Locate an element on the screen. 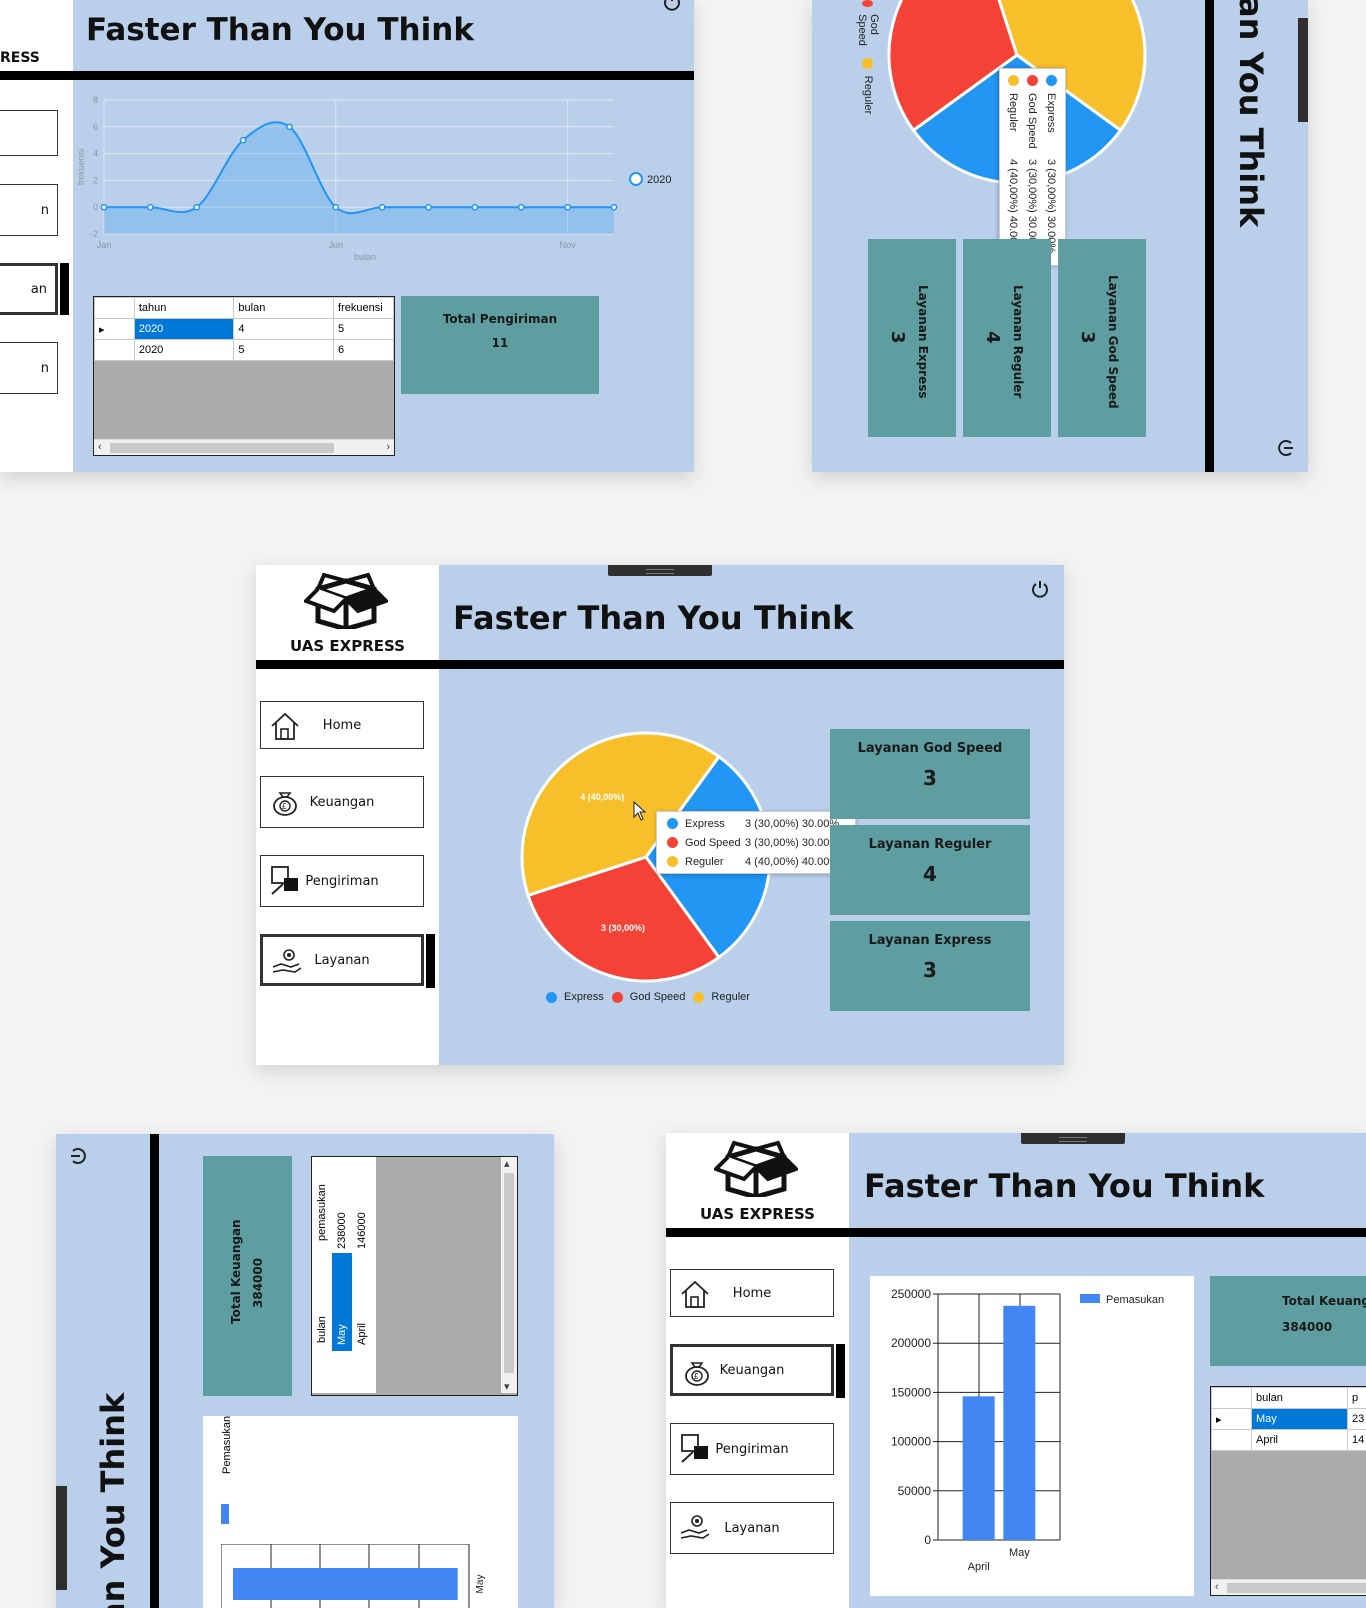 Image resolution: width=1366 pixels, height=1608 pixels. layanan-reguler-card: Layanan Reguler 4 is located at coordinates (930, 870).